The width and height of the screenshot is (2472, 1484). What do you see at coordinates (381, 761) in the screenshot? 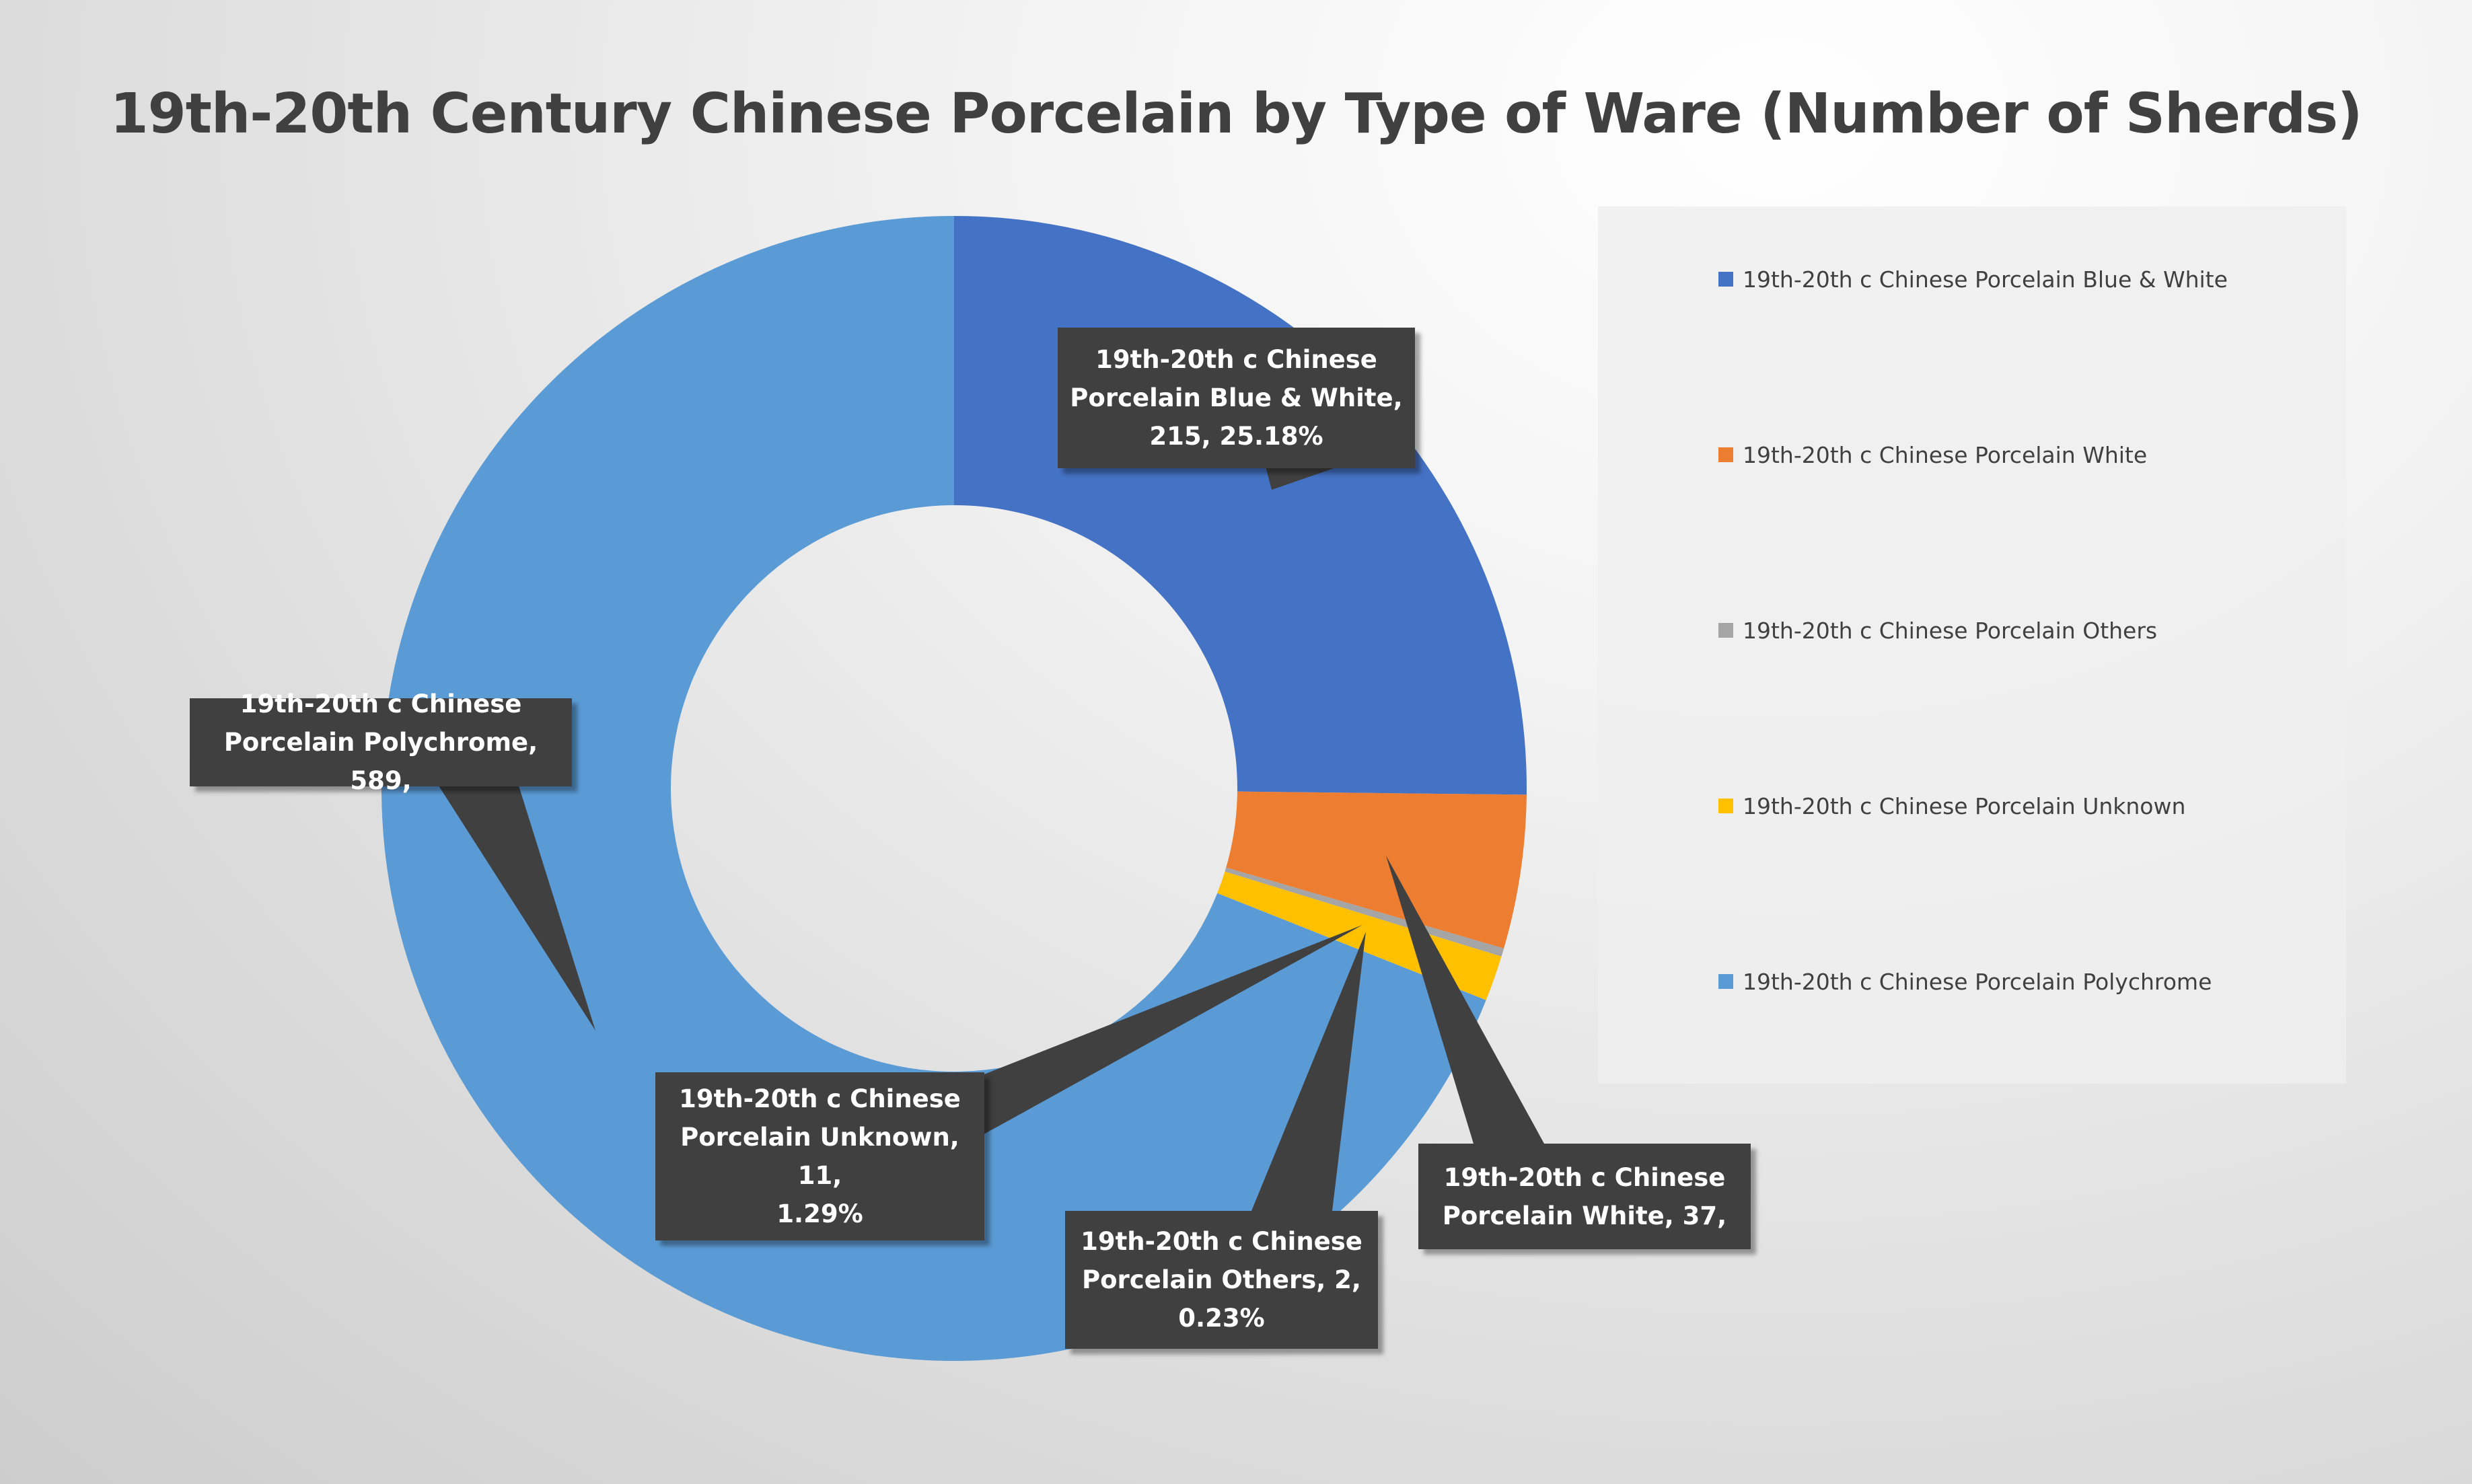
I see `data-label-line: Porcelain Polychrome, 589,` at bounding box center [381, 761].